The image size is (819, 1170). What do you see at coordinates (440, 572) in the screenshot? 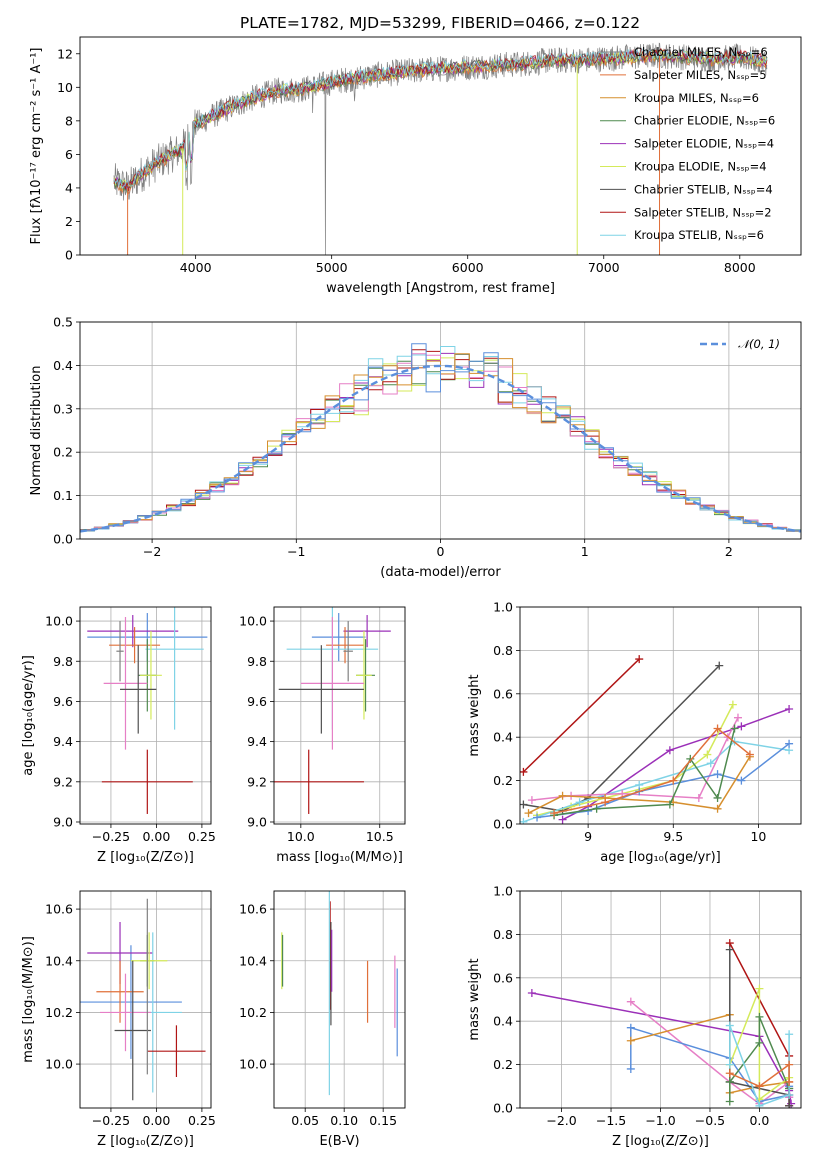
I see `x-axis-label: (data-model)/error` at bounding box center [440, 572].